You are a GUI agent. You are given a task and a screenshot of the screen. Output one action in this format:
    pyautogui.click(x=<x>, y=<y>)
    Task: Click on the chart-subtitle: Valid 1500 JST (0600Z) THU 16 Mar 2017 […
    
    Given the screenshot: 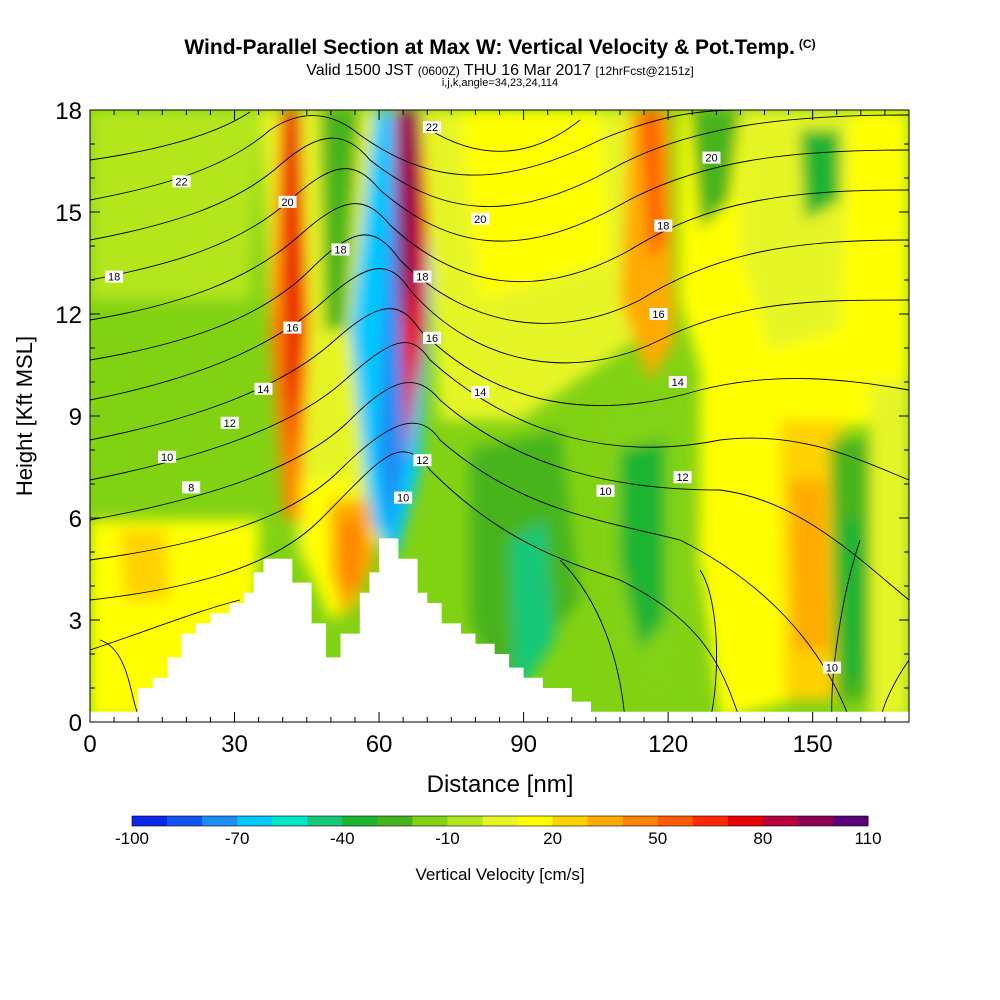 What is the action you would take?
    pyautogui.click(x=500, y=70)
    